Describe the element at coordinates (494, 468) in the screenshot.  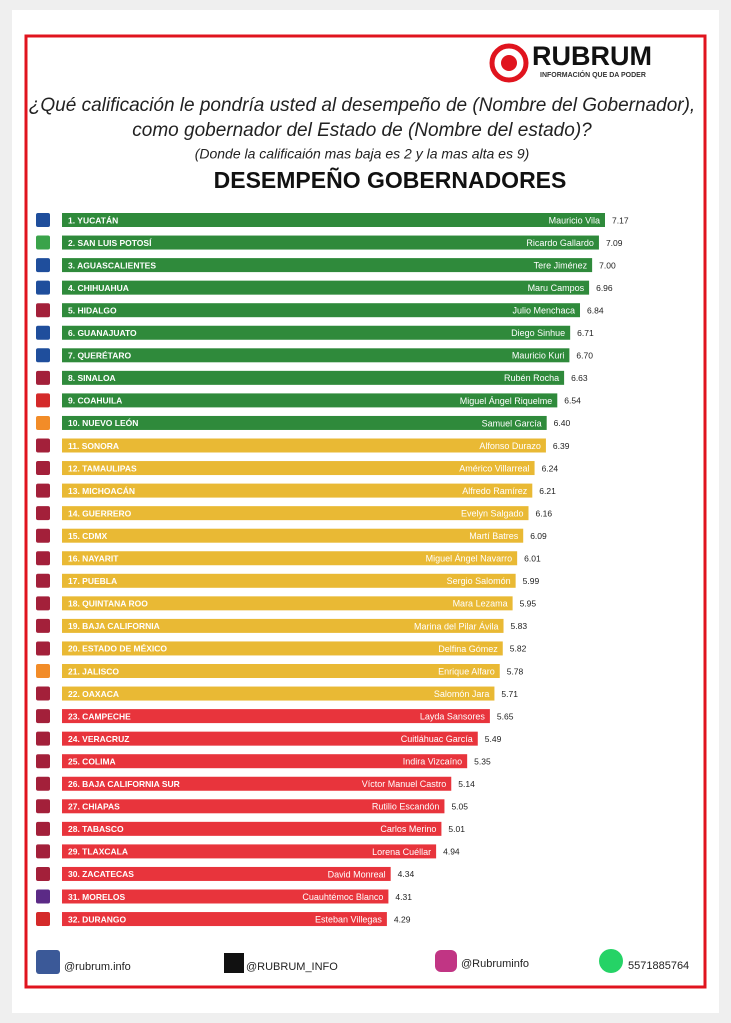
I see `governor: Américo Villarreal` at that location.